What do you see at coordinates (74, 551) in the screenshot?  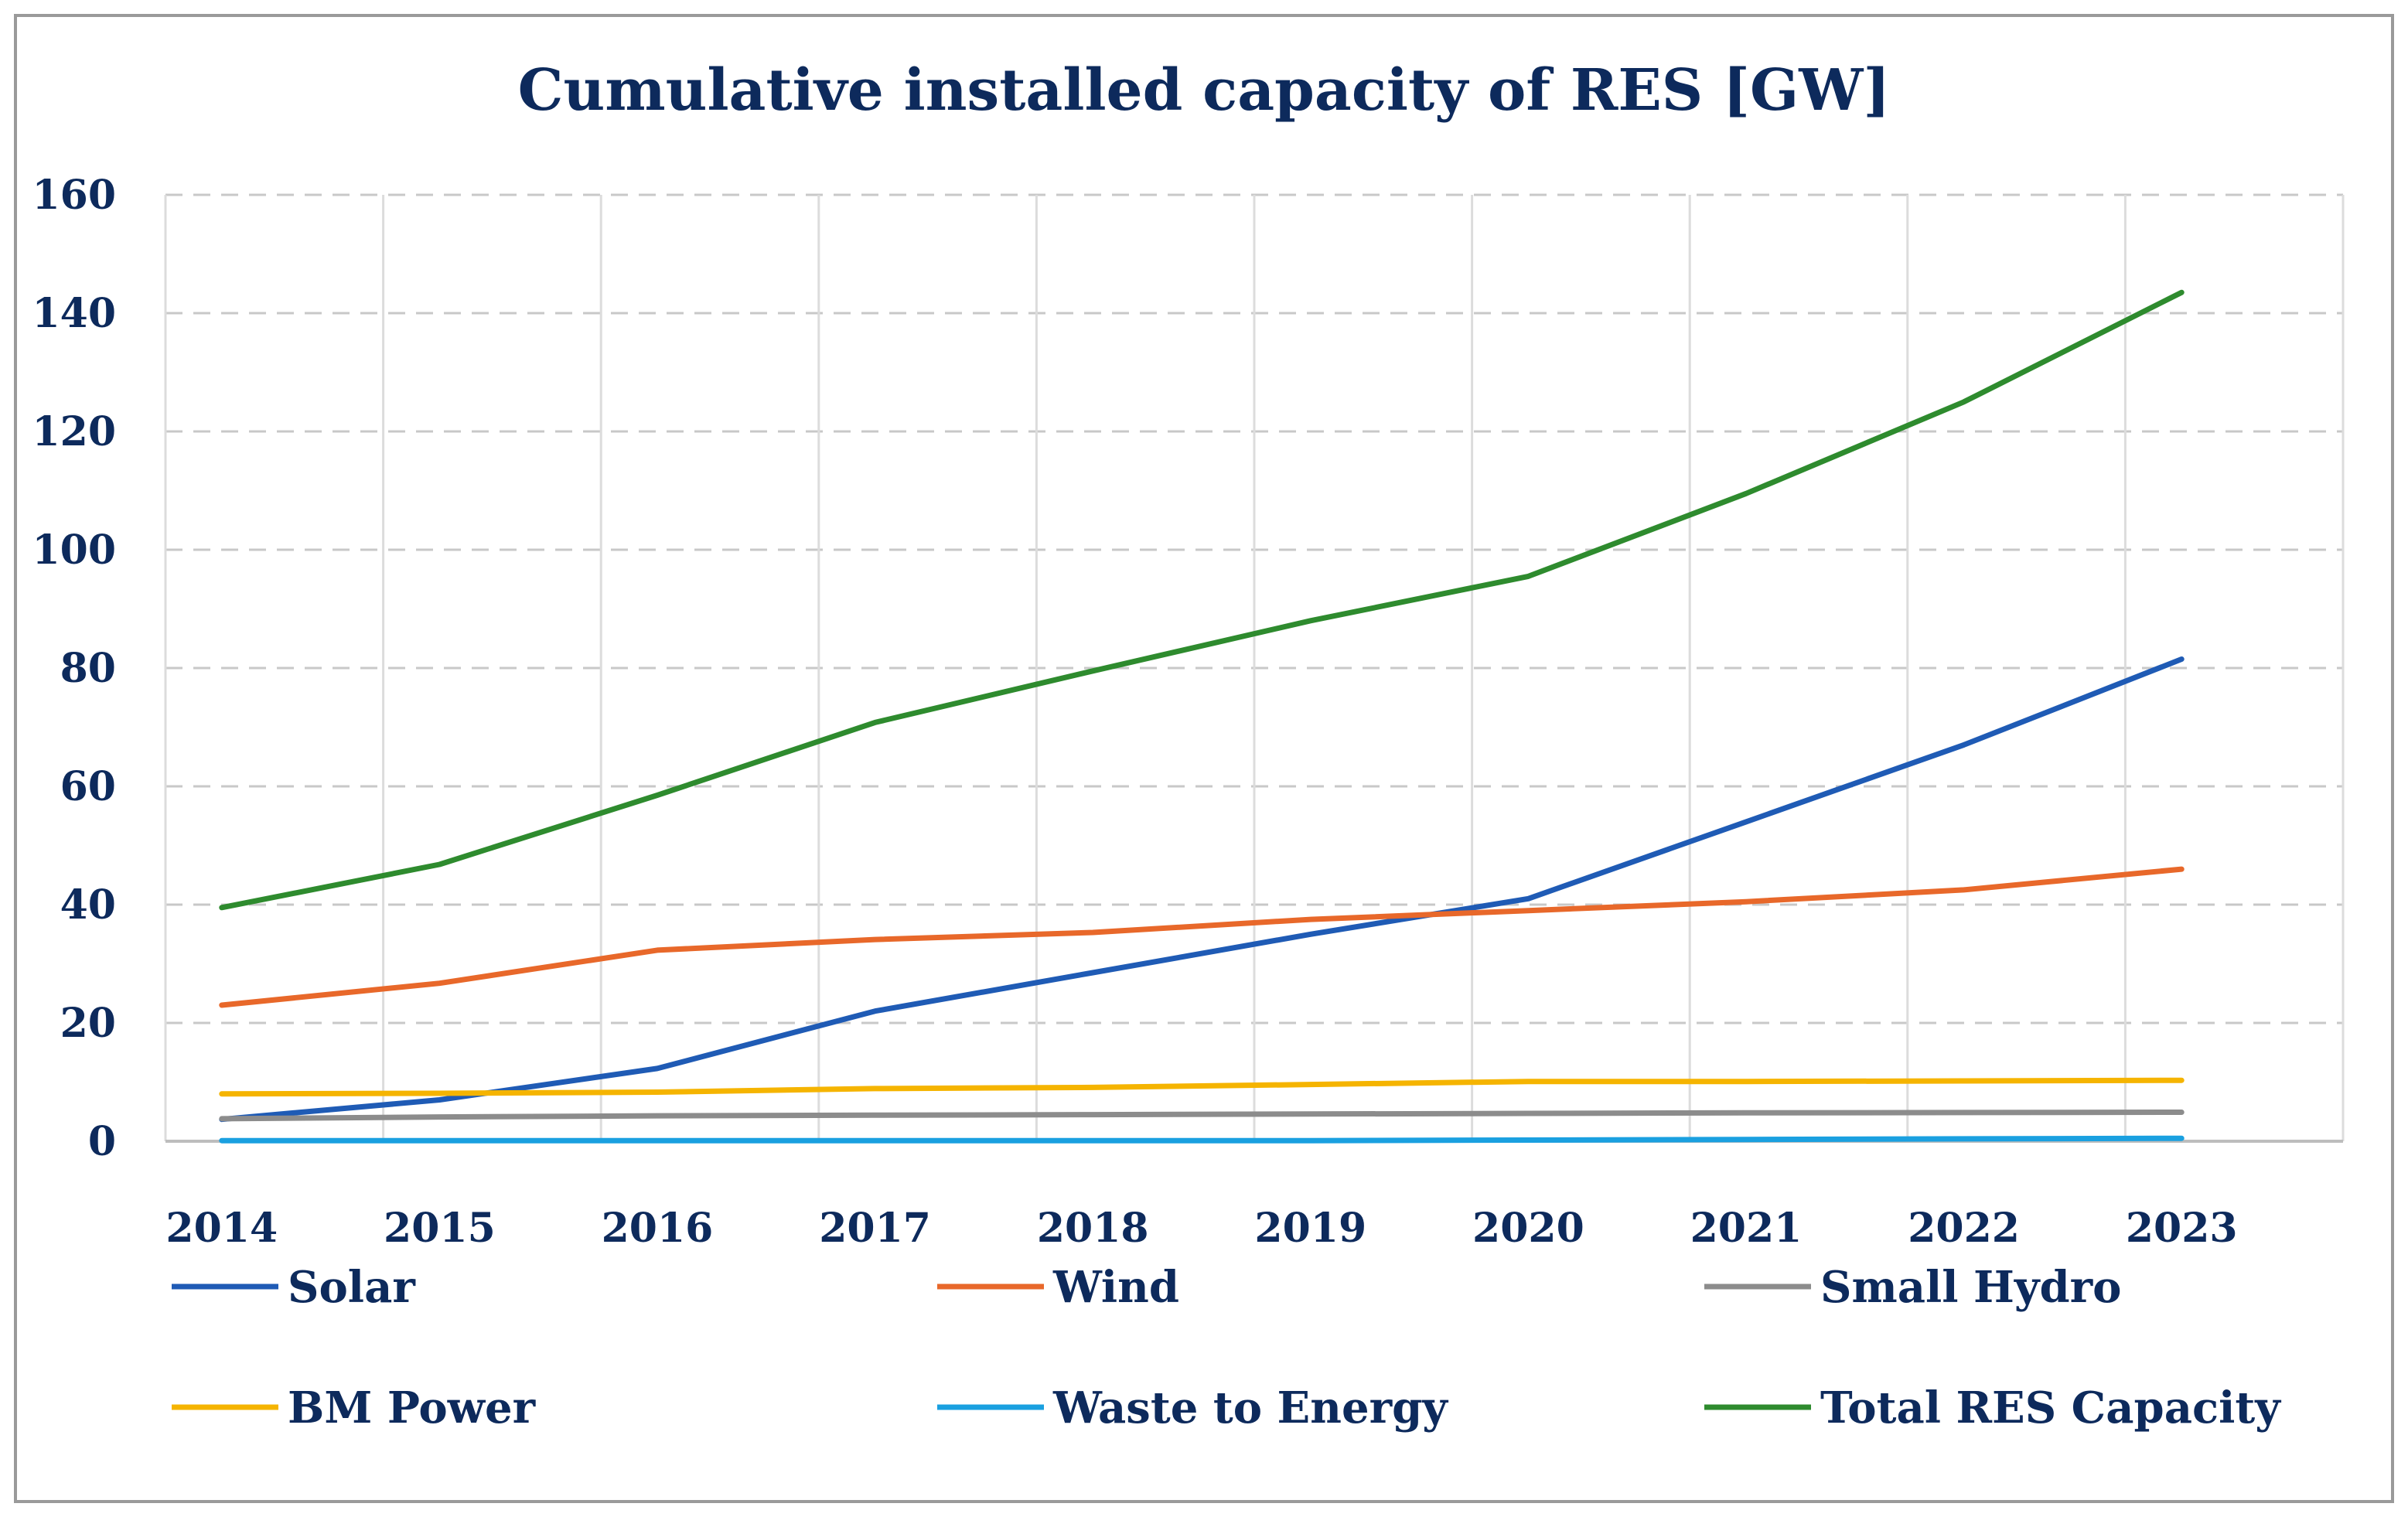 I see `y-tick-label: 100` at bounding box center [74, 551].